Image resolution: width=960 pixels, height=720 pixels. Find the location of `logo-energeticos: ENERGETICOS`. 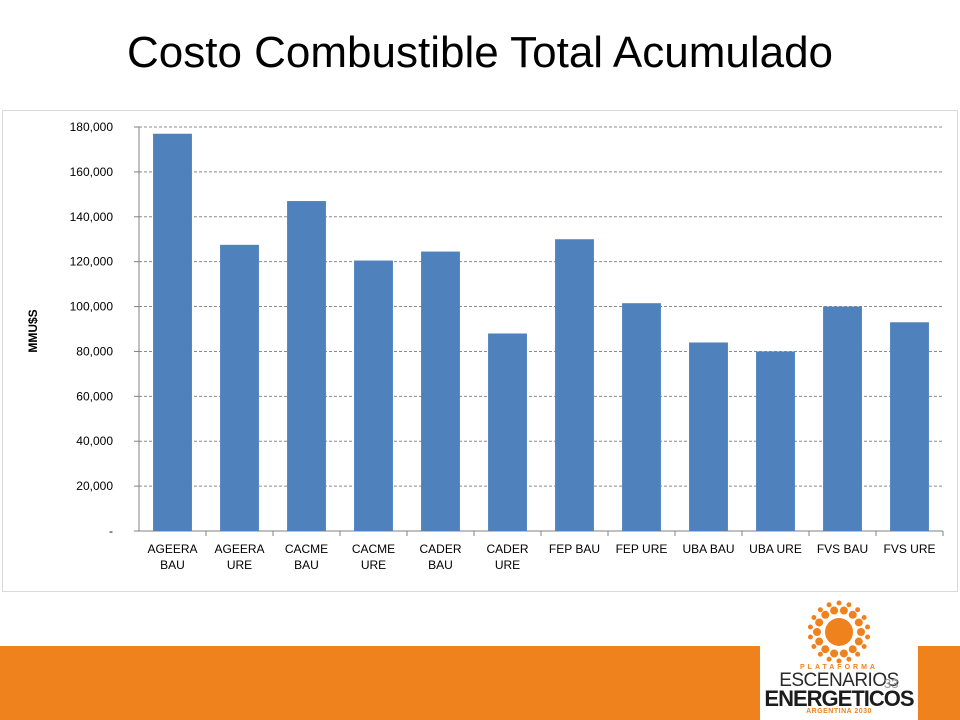

logo-energeticos: ENERGETICOS is located at coordinates (839, 698).